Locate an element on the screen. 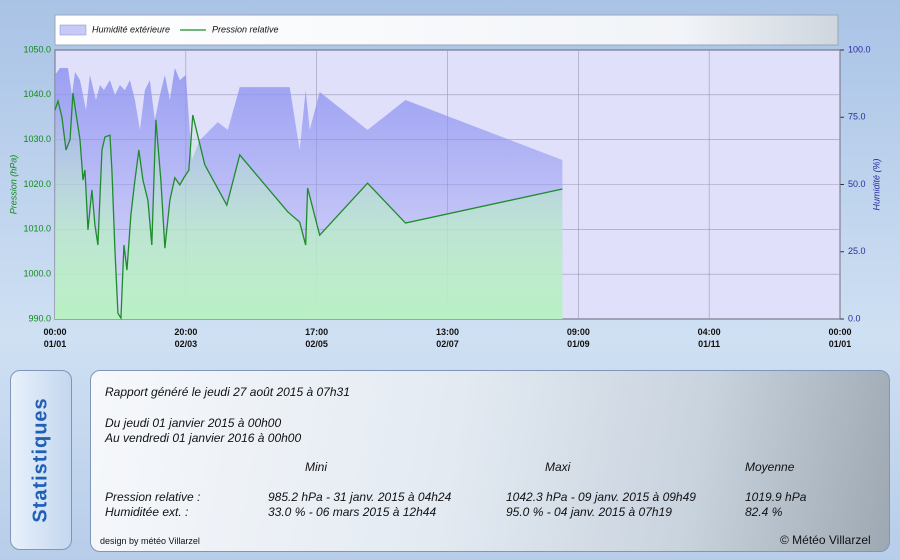  column-header: Moyenne is located at coordinates (770, 467).